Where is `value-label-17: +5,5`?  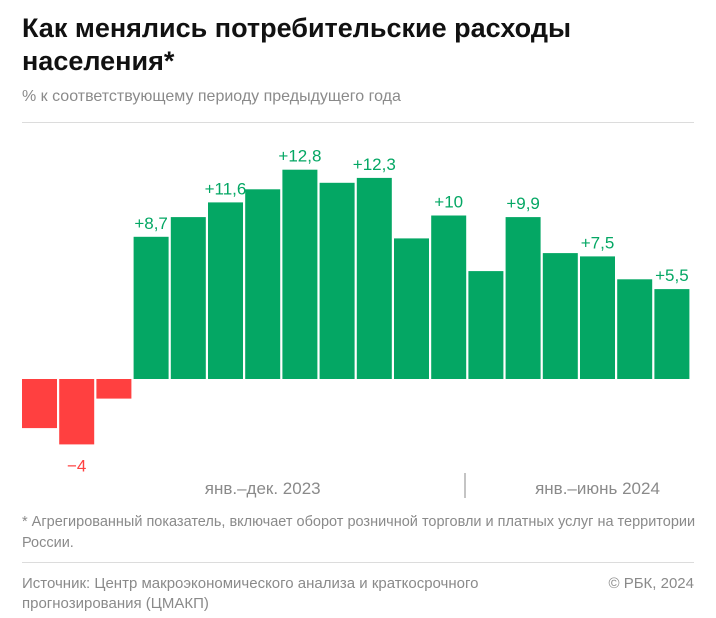
value-label-17: +5,5 is located at coordinates (672, 275).